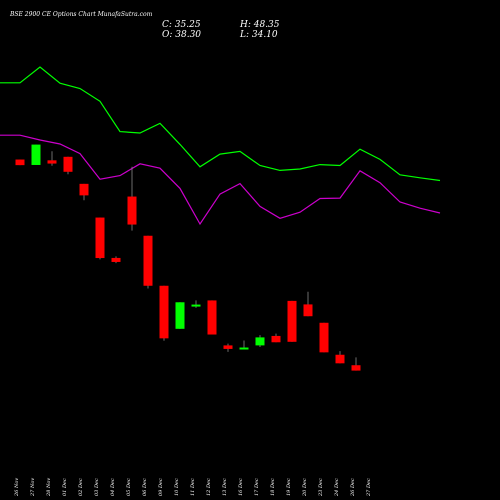 The width and height of the screenshot is (500, 500). I want to click on date-tick-label: 11 Dec, so click(193, 487).